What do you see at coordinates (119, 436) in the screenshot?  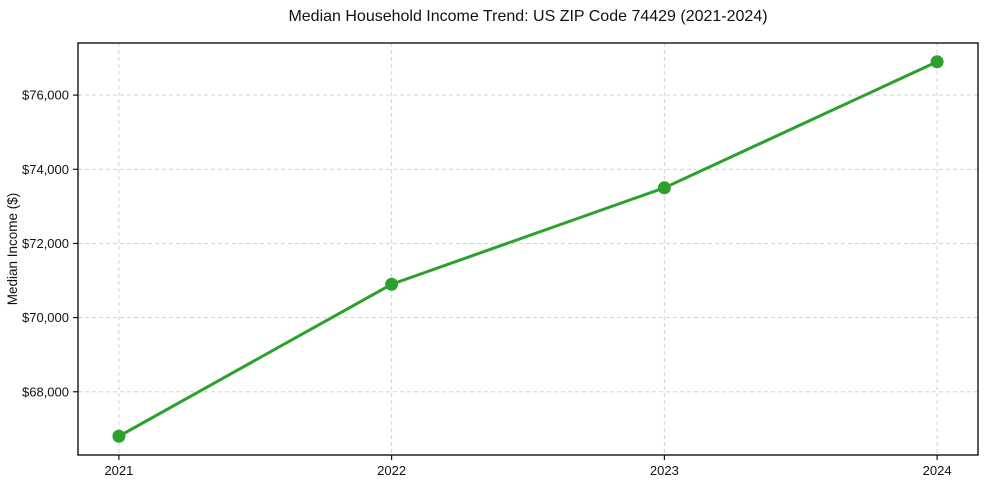 I see `data-point-2021` at bounding box center [119, 436].